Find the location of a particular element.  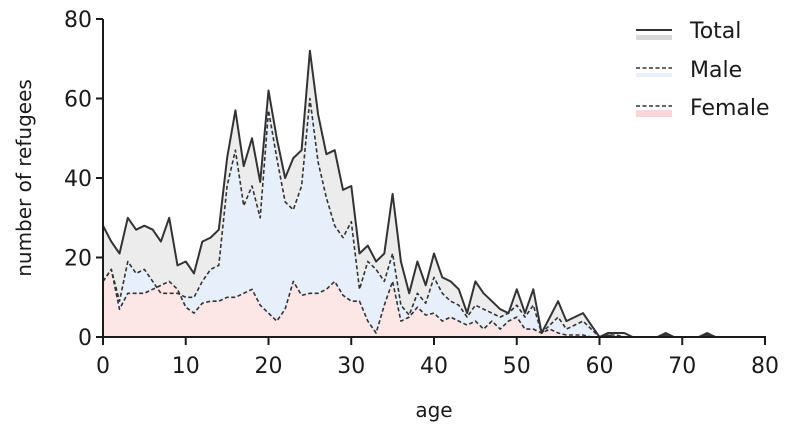

legend-swatch-total is located at coordinates (654, 37).